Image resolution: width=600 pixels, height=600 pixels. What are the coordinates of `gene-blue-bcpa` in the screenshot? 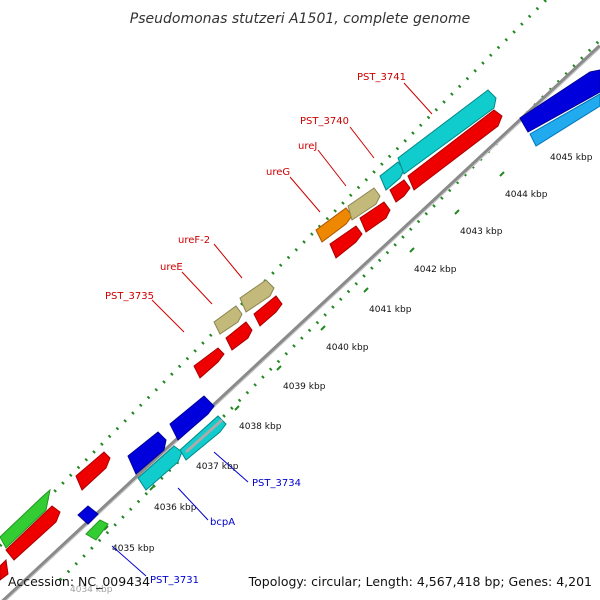 It's located at (147, 453).